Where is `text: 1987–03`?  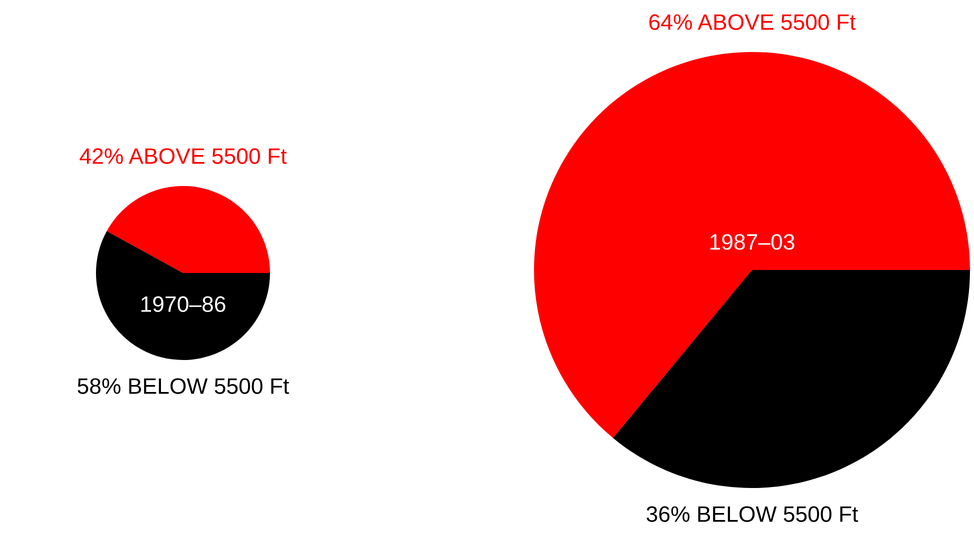 text: 1987–03 is located at coordinates (752, 242).